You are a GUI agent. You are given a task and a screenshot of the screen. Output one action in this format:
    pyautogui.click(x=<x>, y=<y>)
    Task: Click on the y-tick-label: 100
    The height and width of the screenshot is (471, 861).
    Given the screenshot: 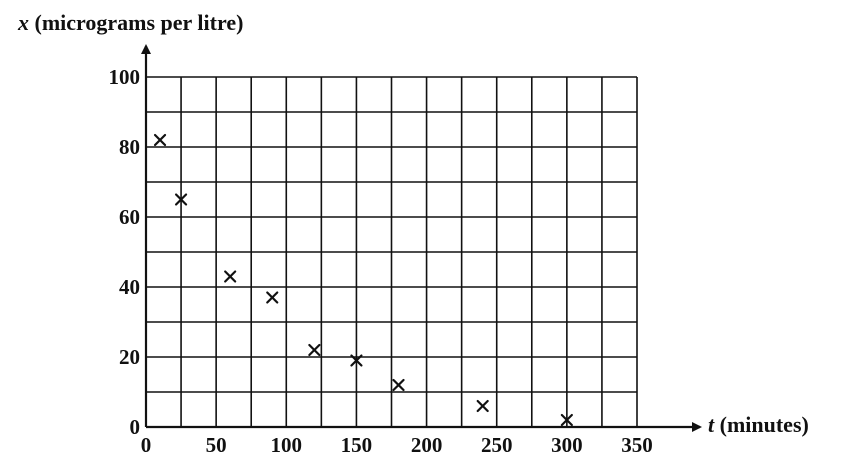 What is the action you would take?
    pyautogui.click(x=125, y=77)
    